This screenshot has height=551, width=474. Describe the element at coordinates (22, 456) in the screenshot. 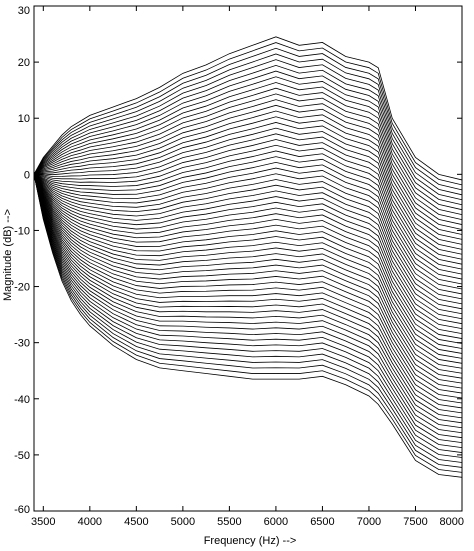

I see `y-tick-label: -50` at that location.